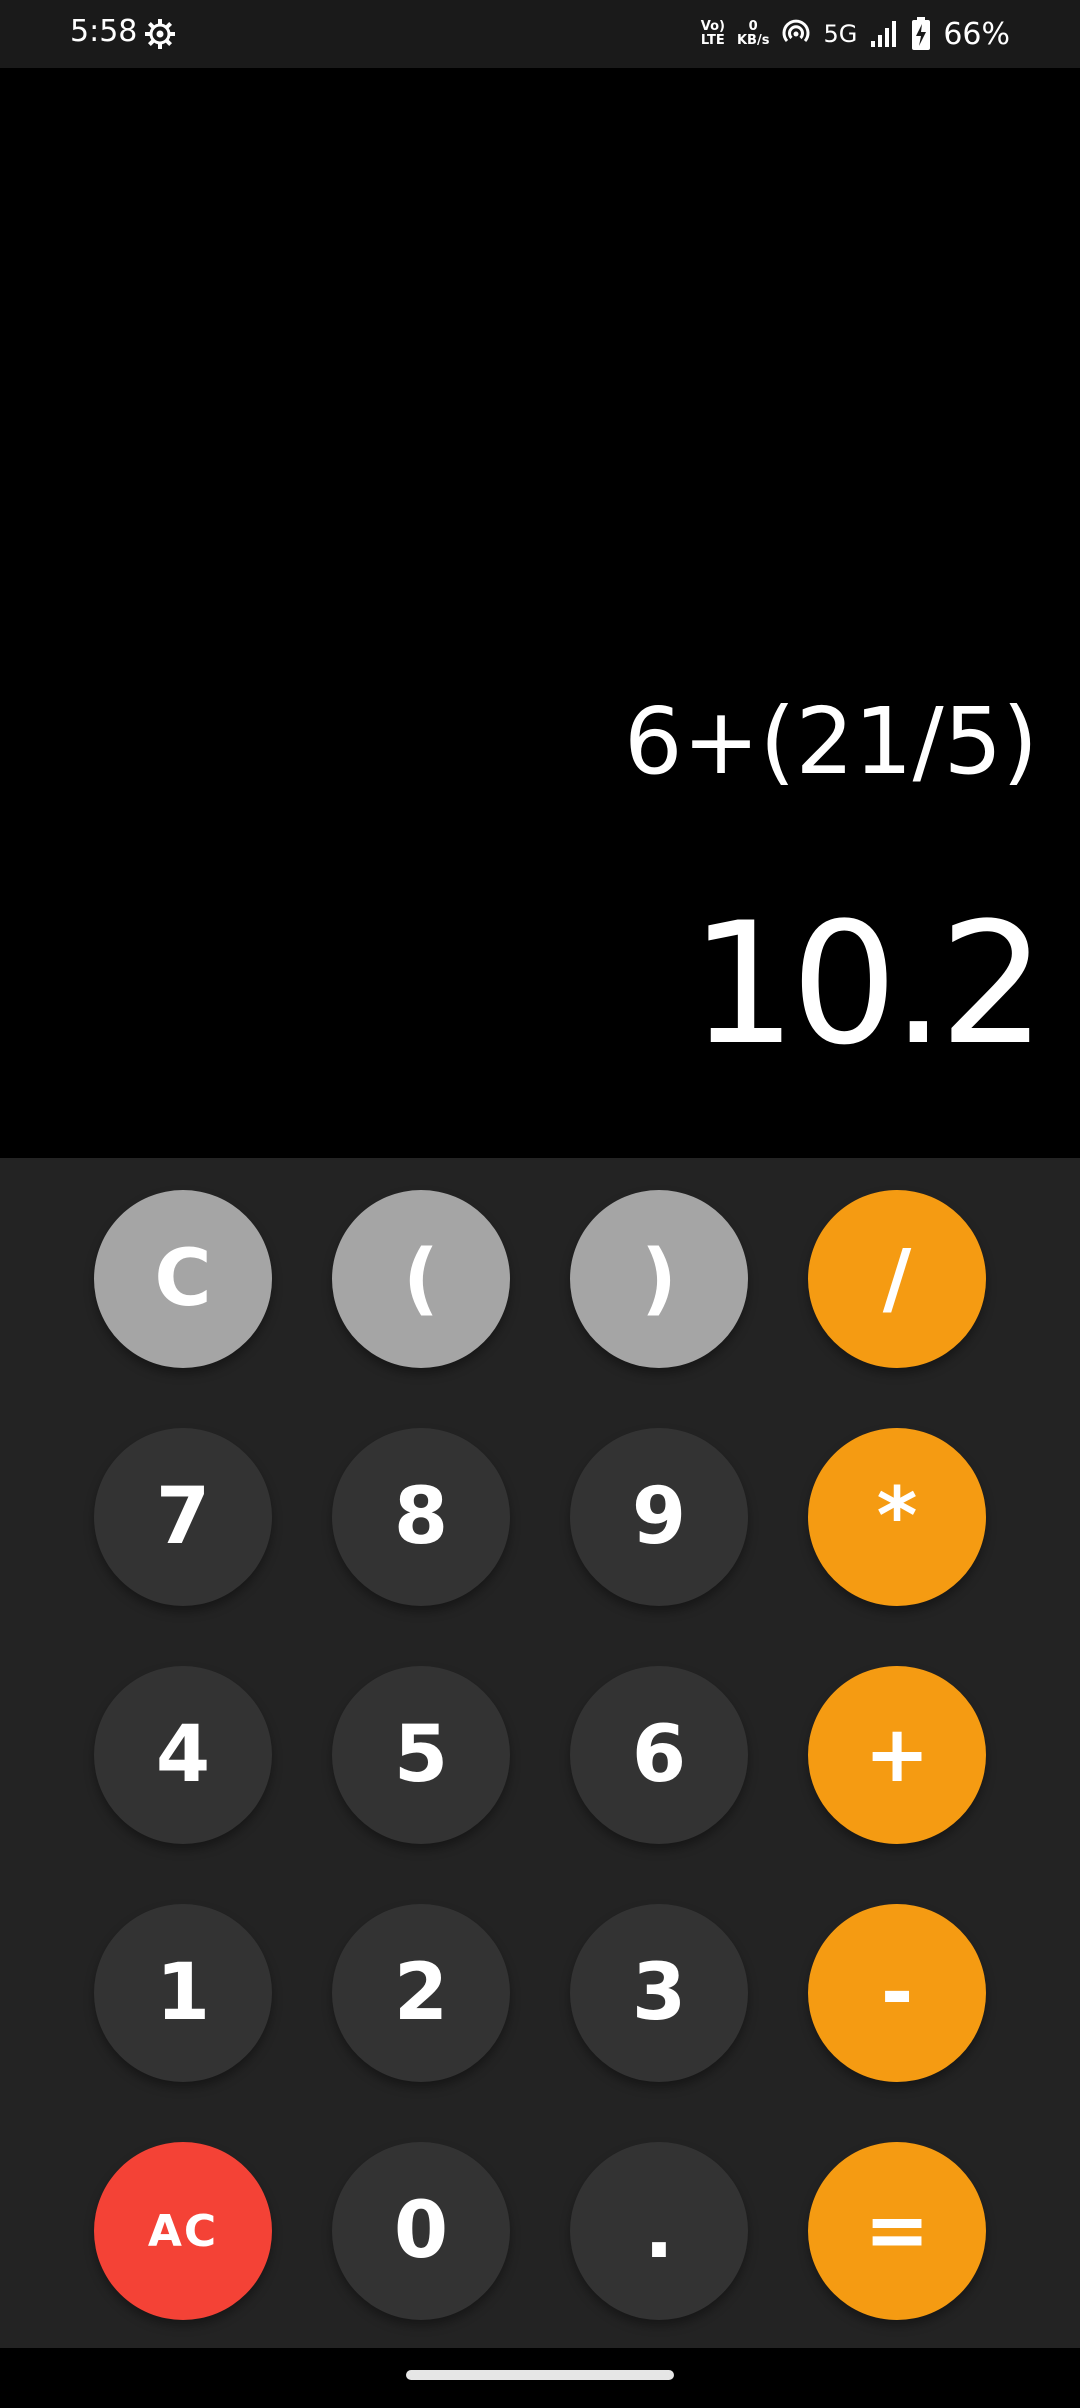  I want to click on digit-5-button: 5, so click(421, 1755).